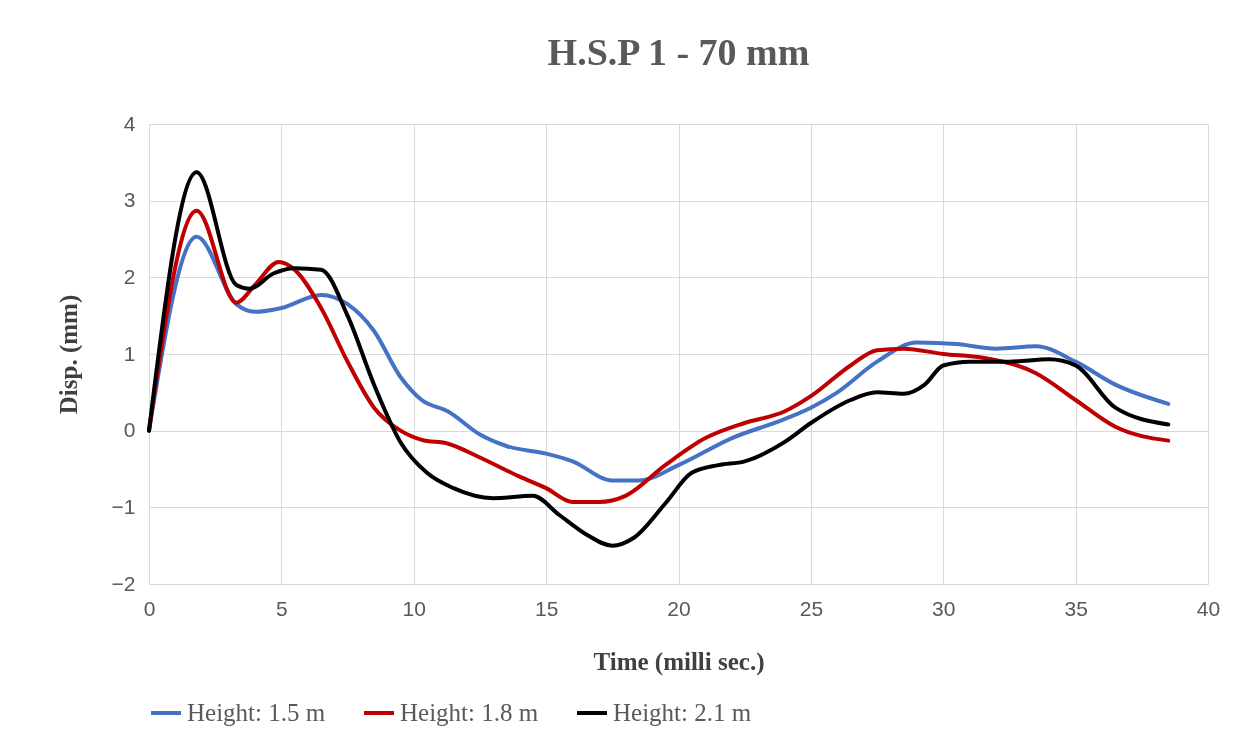  What do you see at coordinates (129, 353) in the screenshot?
I see `y-tick-label: 1` at bounding box center [129, 353].